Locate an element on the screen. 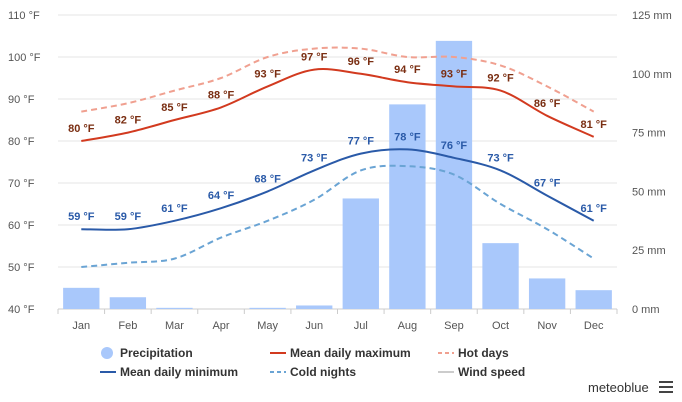 This screenshot has width=682, height=402. max-temp-label: 86 °F is located at coordinates (547, 104).